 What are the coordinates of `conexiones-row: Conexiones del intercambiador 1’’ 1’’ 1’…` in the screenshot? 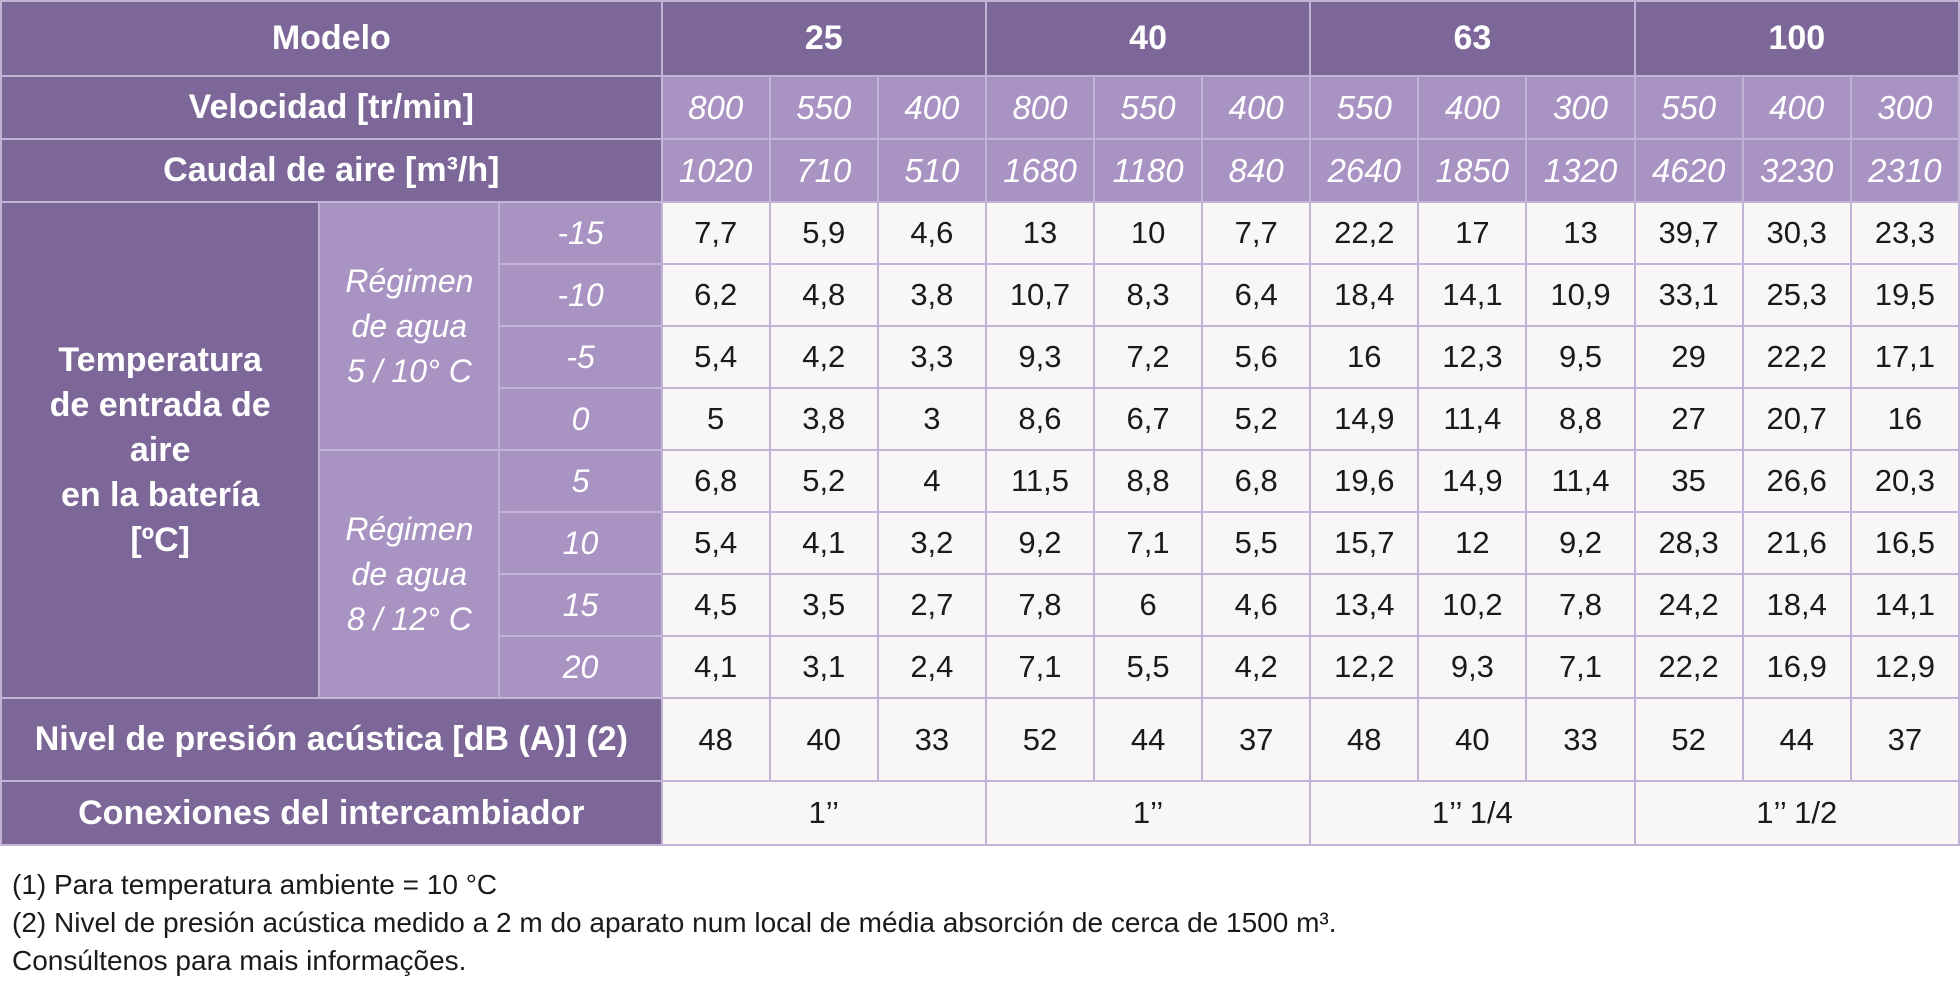 It's located at (980, 813).